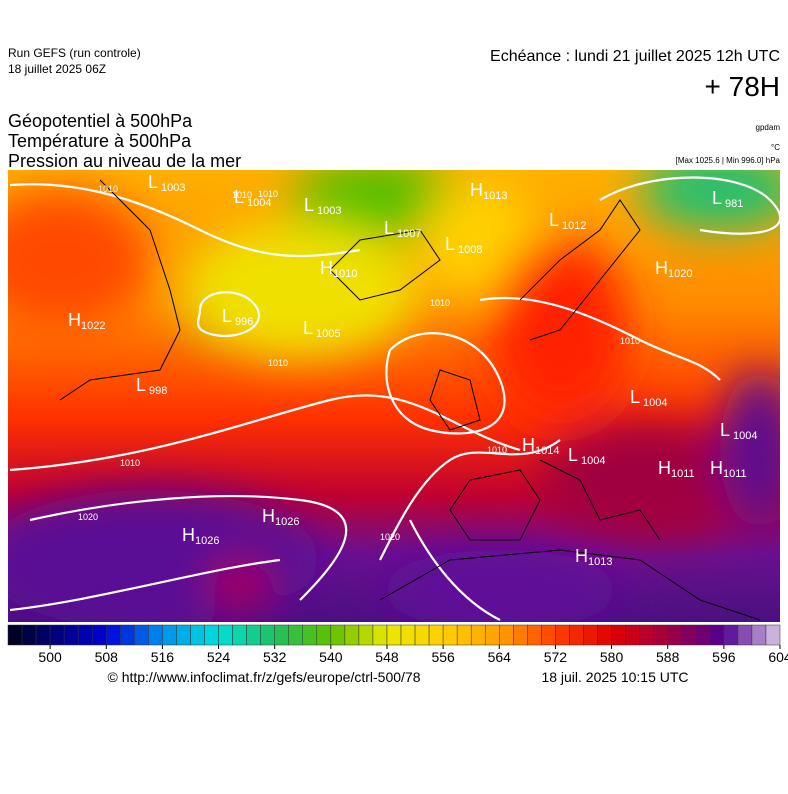  What do you see at coordinates (724, 657) in the screenshot?
I see `colorbar-tick-label: 596` at bounding box center [724, 657].